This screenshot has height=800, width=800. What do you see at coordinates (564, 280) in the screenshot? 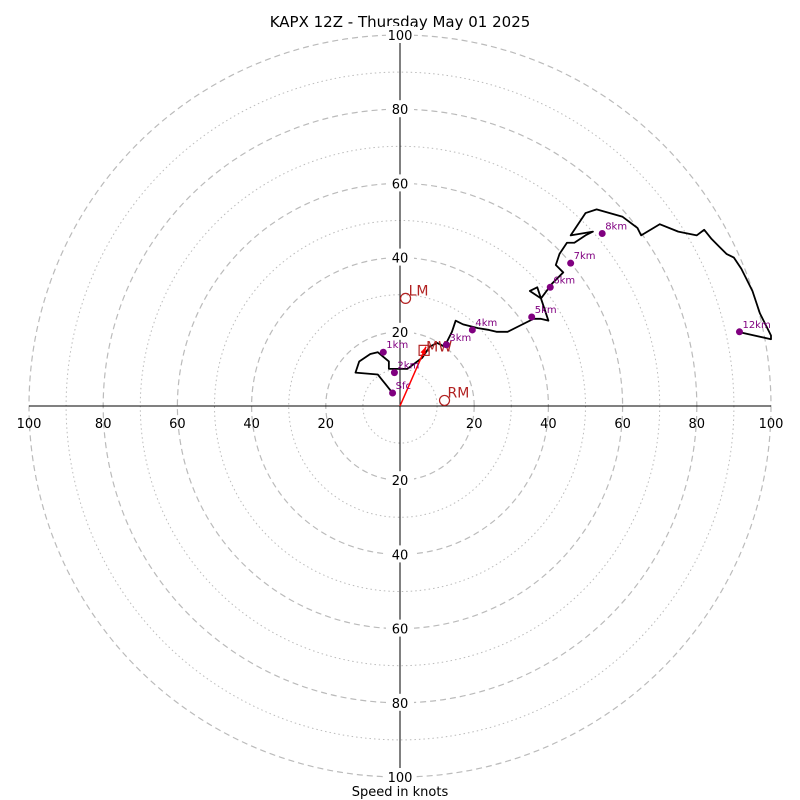
I see `height-marker-label: 6km` at bounding box center [564, 280].